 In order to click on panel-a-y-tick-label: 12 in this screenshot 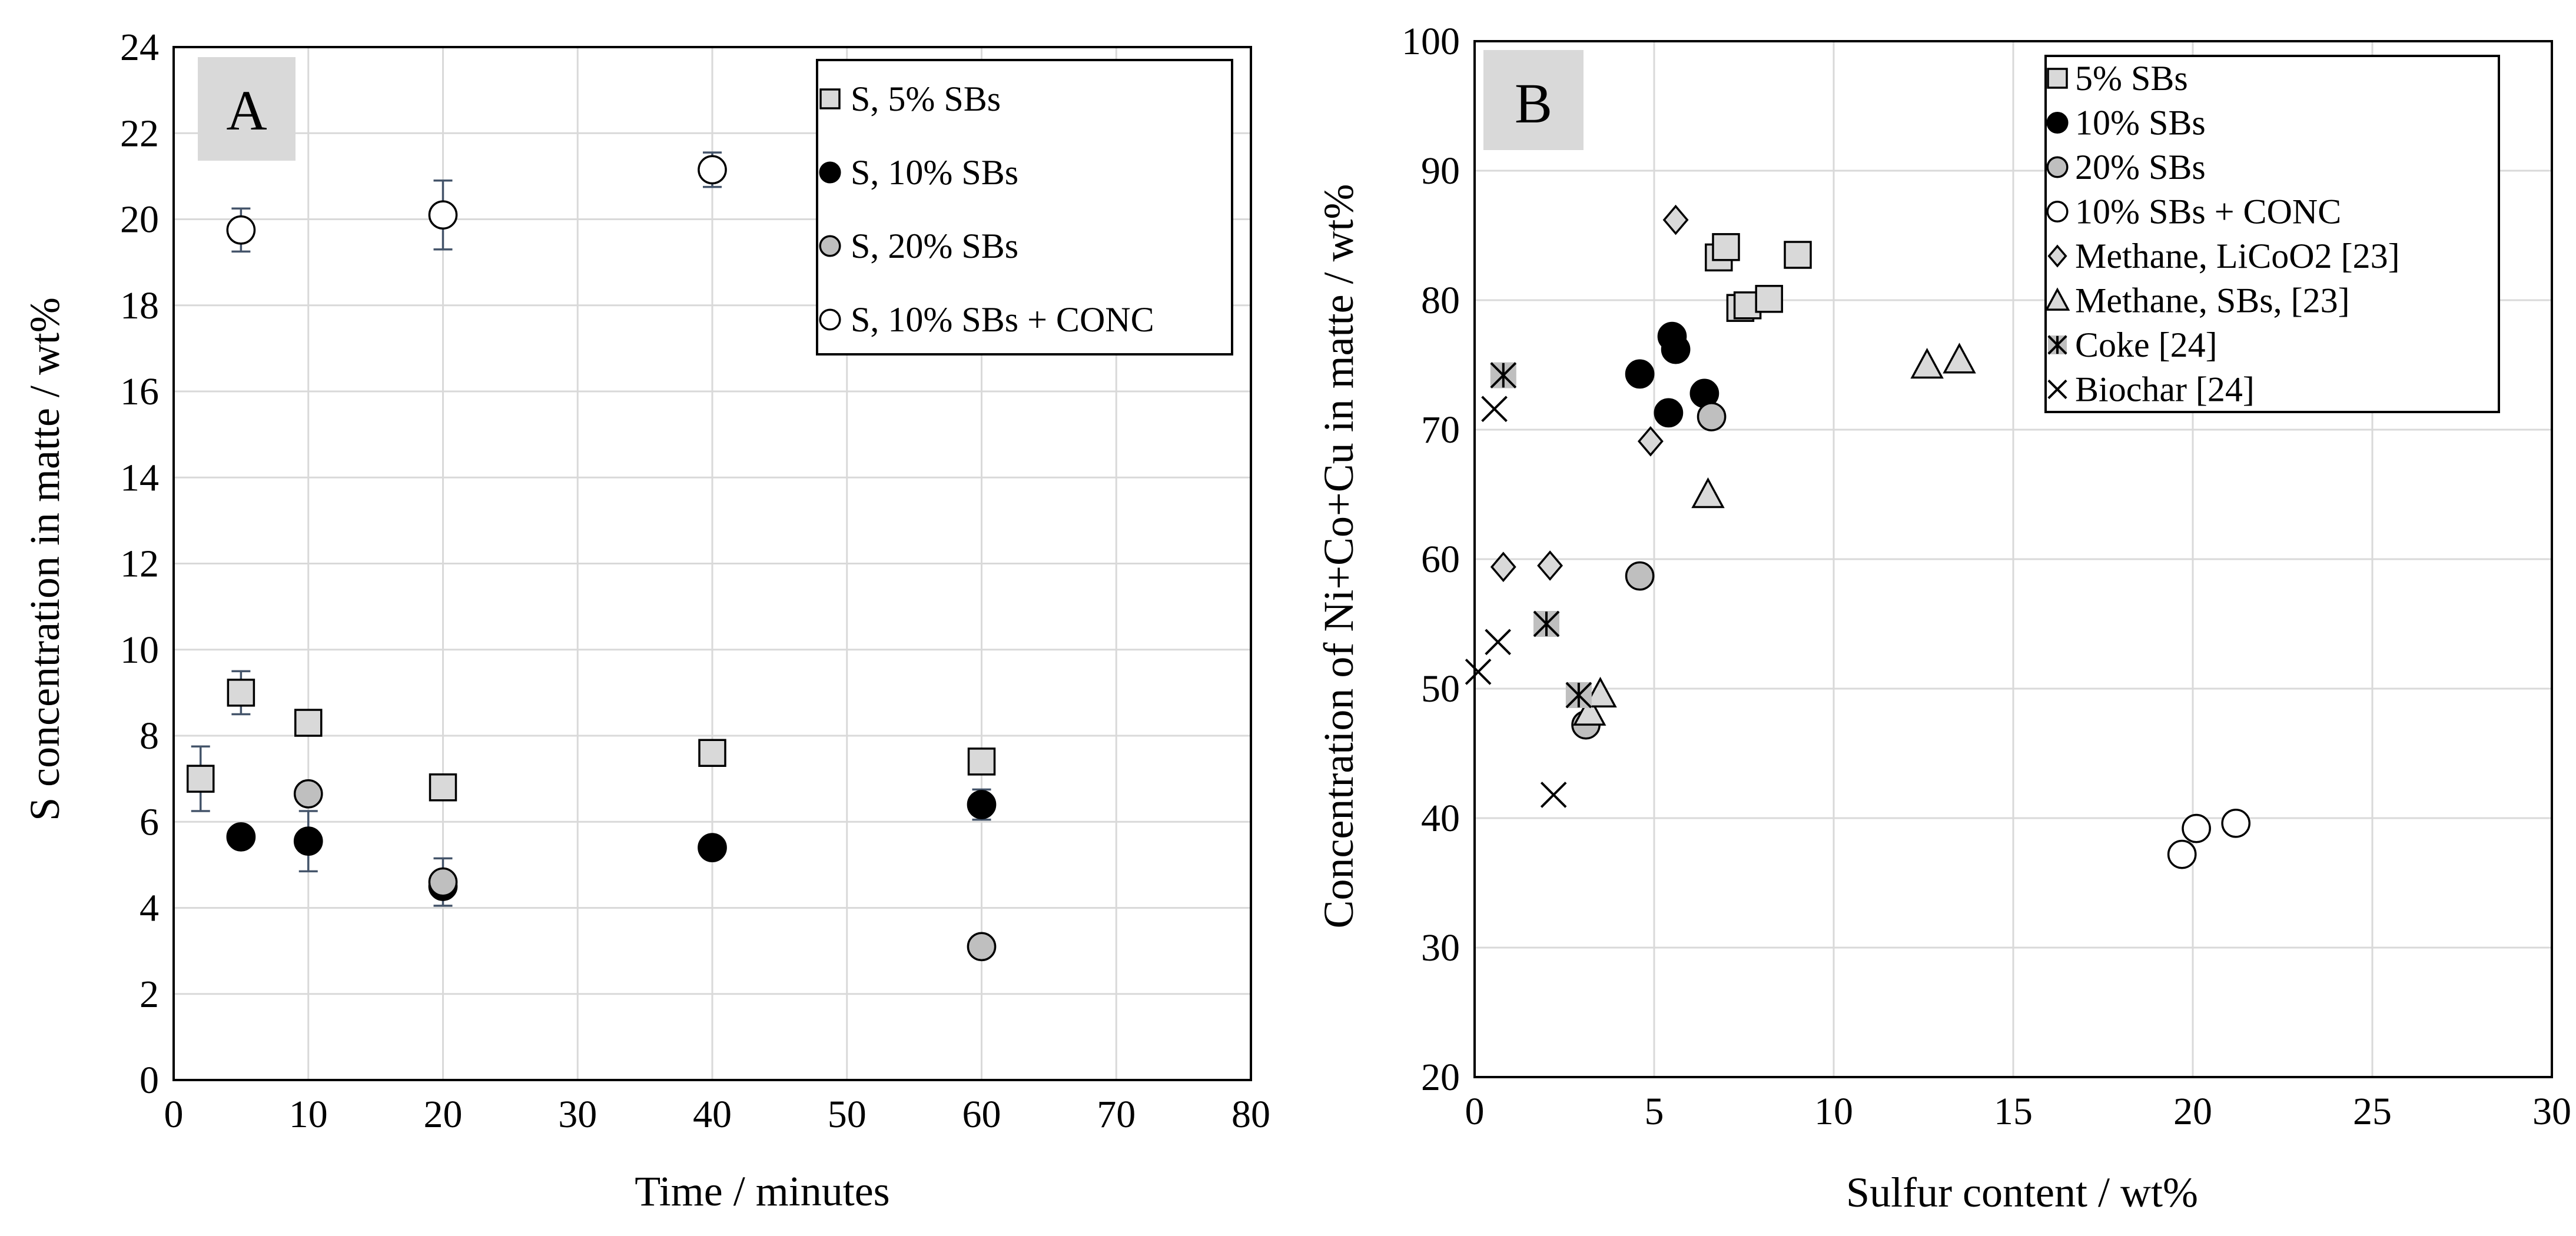, I will do `click(139, 564)`.